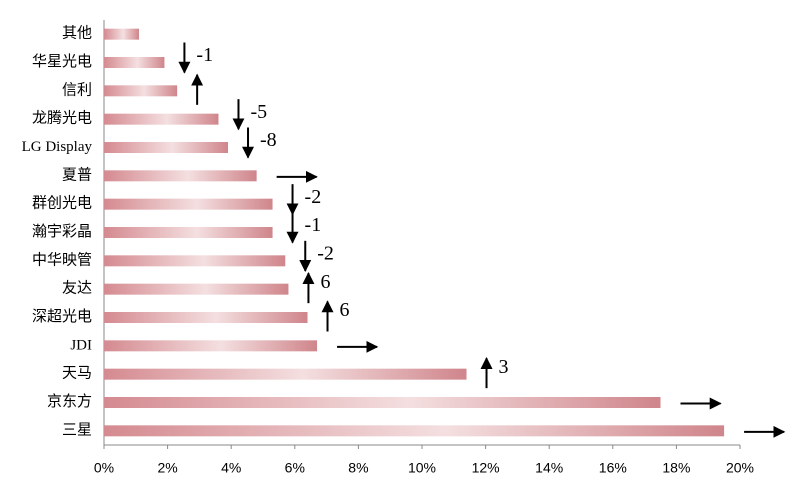 The height and width of the screenshot is (478, 800). I want to click on rank-change: -5, so click(258, 112).